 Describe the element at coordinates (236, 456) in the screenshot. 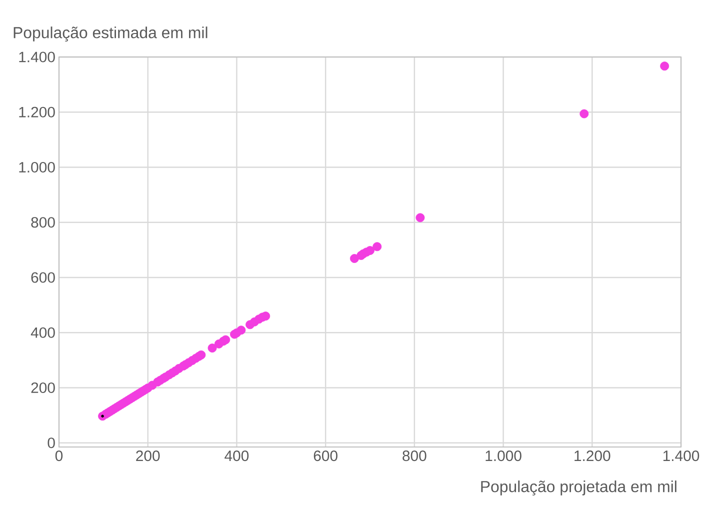

I see `x-tick-label: 400` at that location.